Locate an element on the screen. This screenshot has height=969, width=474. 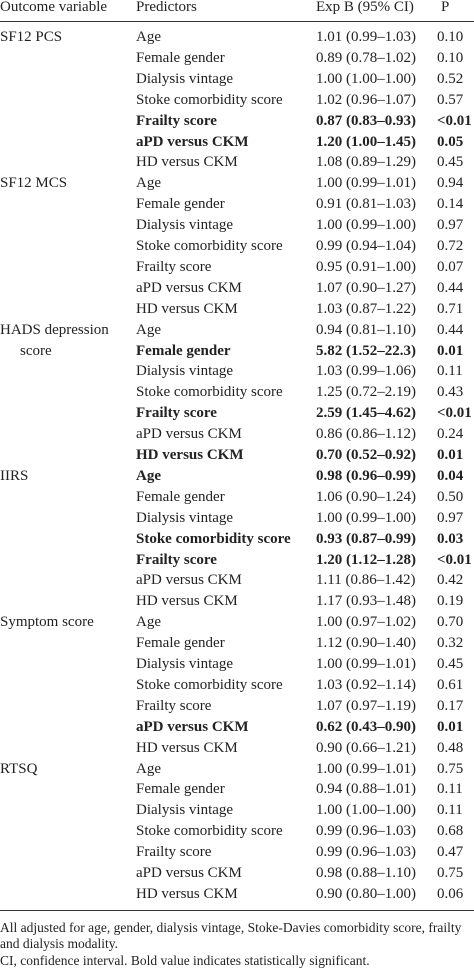
p-value: 0.48 is located at coordinates (450, 747).